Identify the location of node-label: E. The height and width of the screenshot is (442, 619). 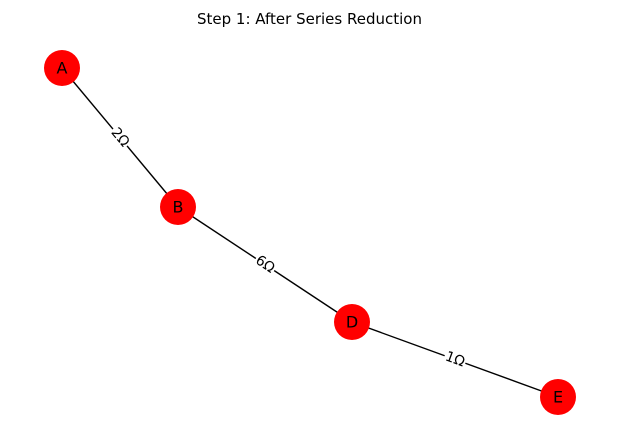
(558, 397).